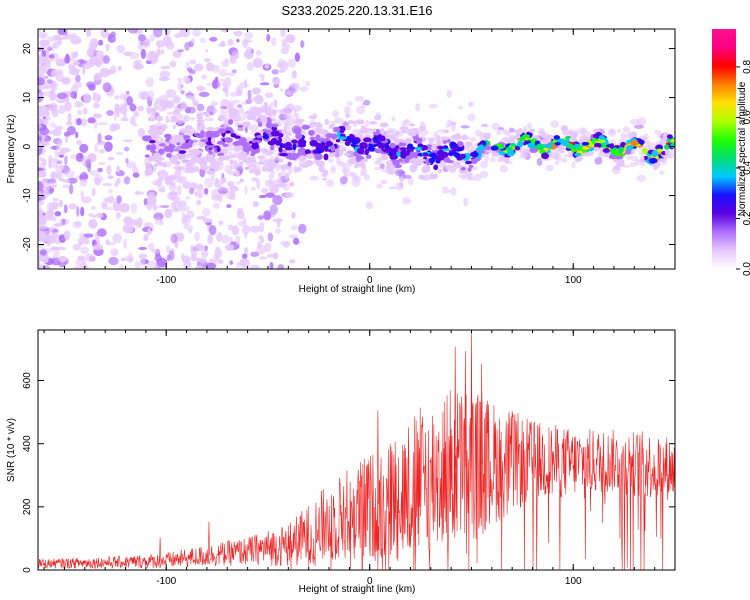 Image resolution: width=750 pixels, height=600 pixels. I want to click on snr-x-tick-label: 100, so click(573, 581).